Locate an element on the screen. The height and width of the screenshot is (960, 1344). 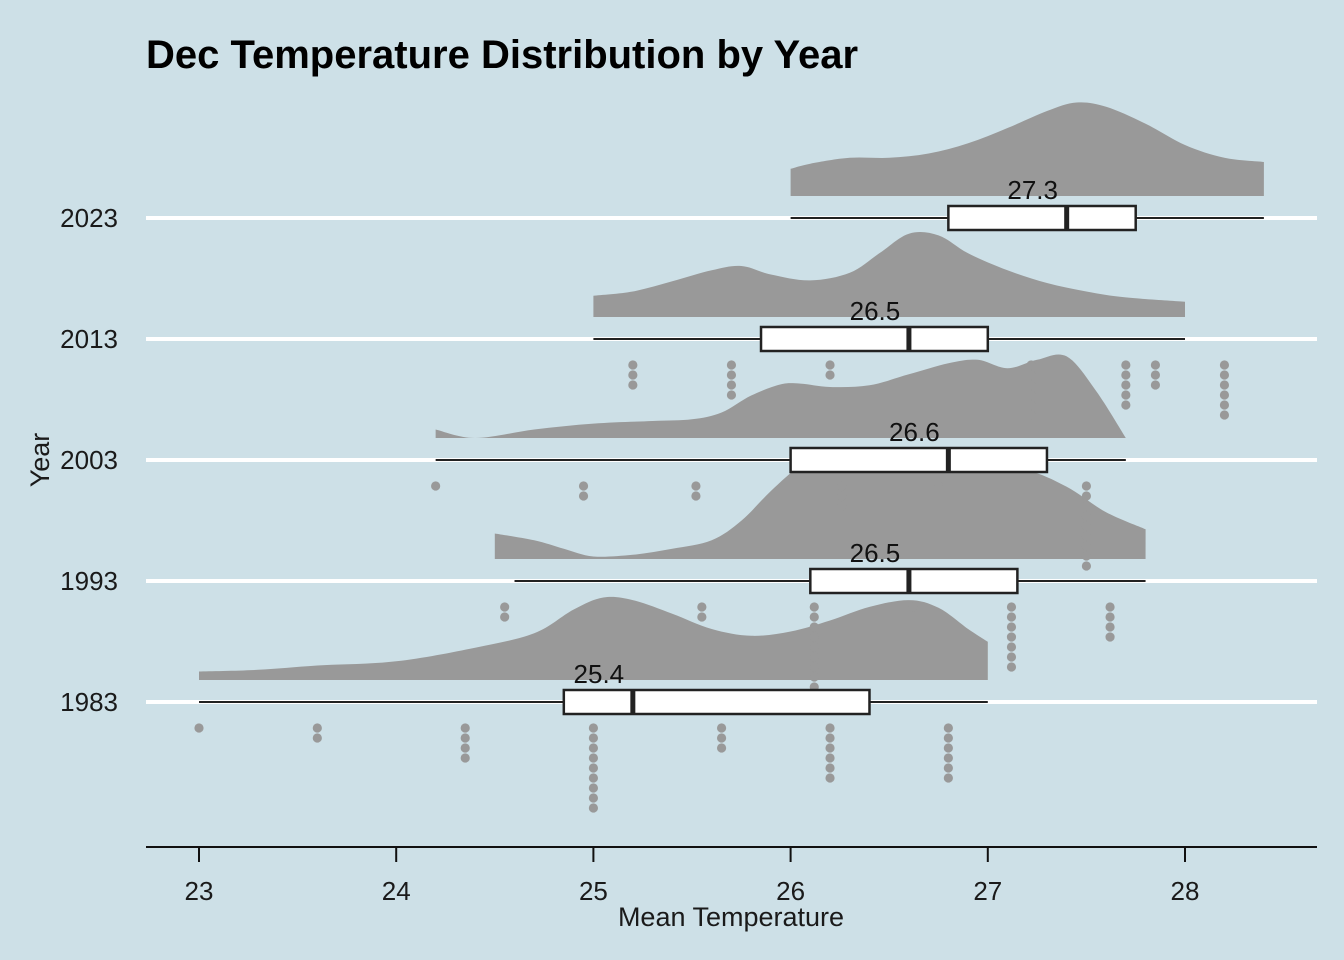
density-1993 is located at coordinates (820, 504).